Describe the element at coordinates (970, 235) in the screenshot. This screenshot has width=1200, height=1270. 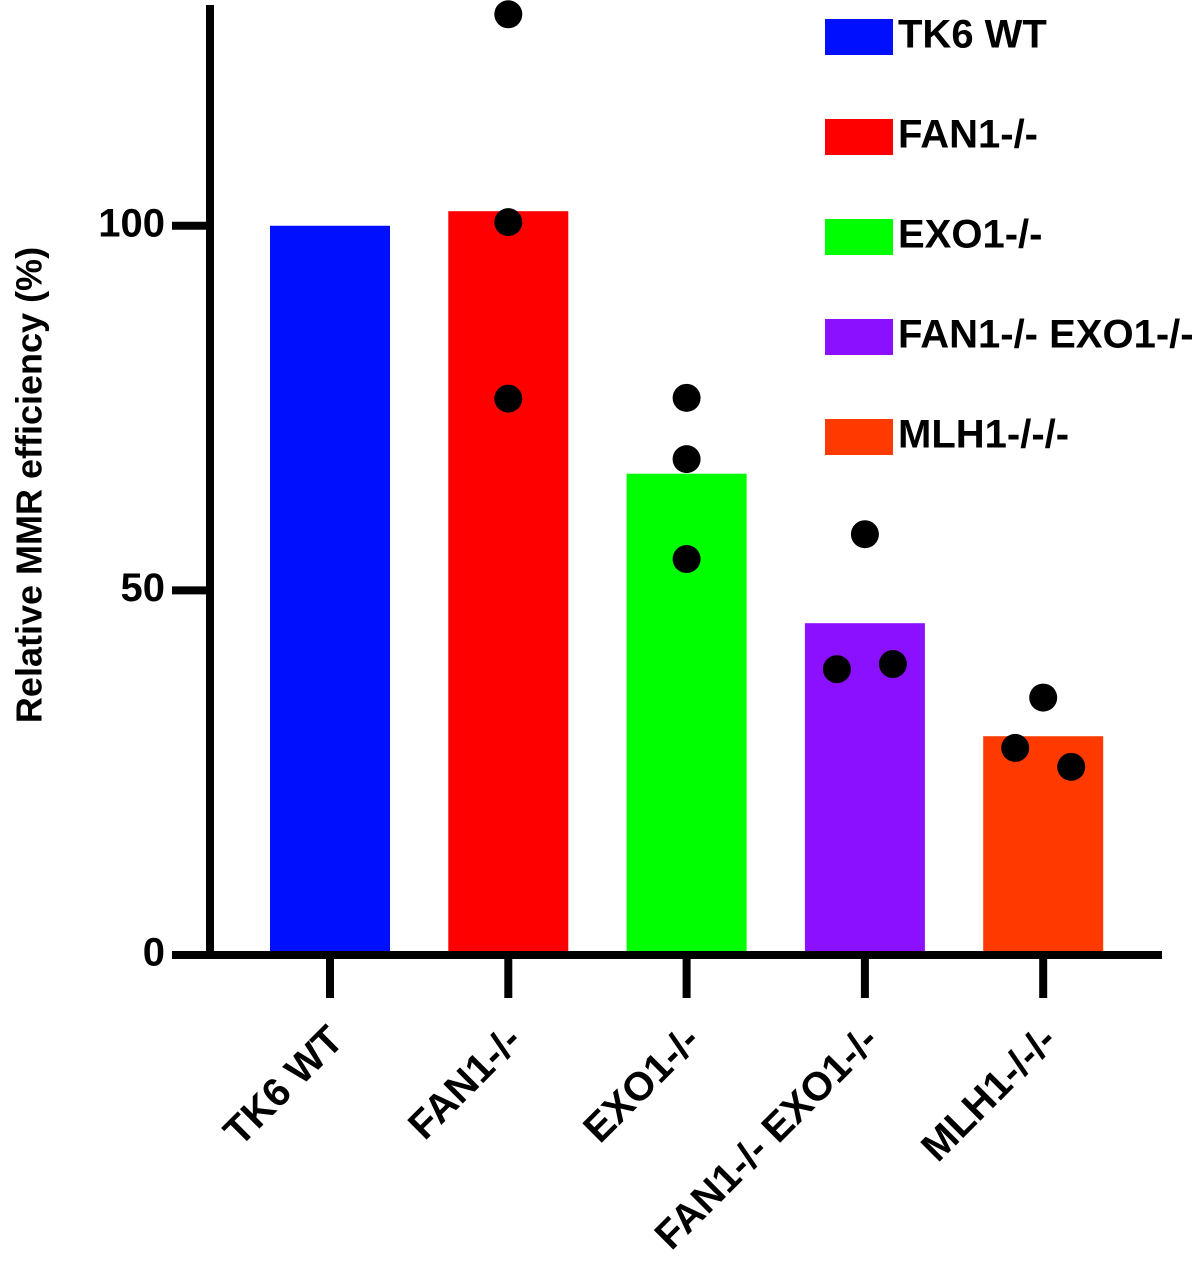
I see `legend-label: EXO1-/-` at that location.